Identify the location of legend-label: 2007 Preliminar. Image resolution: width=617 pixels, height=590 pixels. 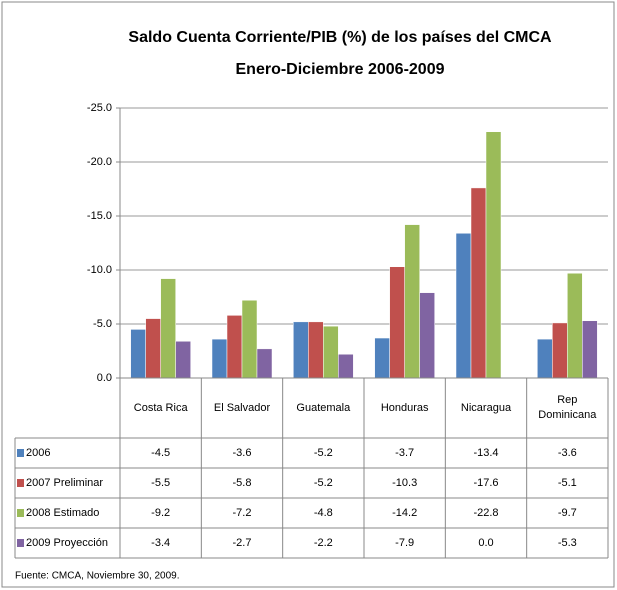
(65, 482).